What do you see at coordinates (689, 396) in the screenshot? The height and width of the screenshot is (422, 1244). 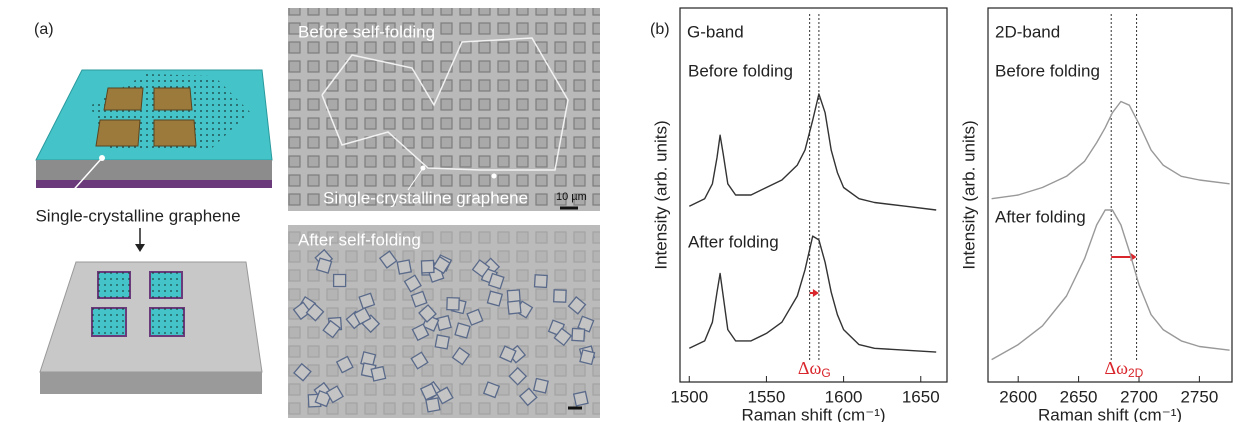 I see `x-tick-label: 1500` at bounding box center [689, 396].